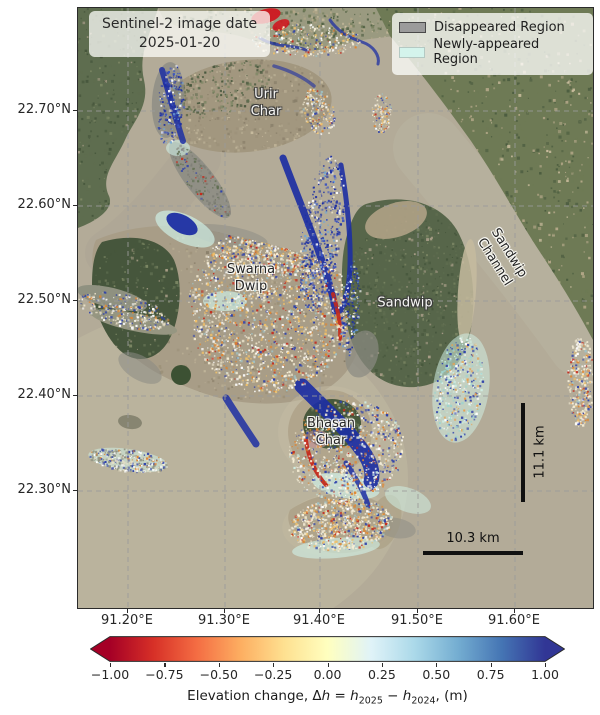 The width and height of the screenshot is (600, 715). I want to click on ytick-22-70: 22.70°N, so click(44, 109).